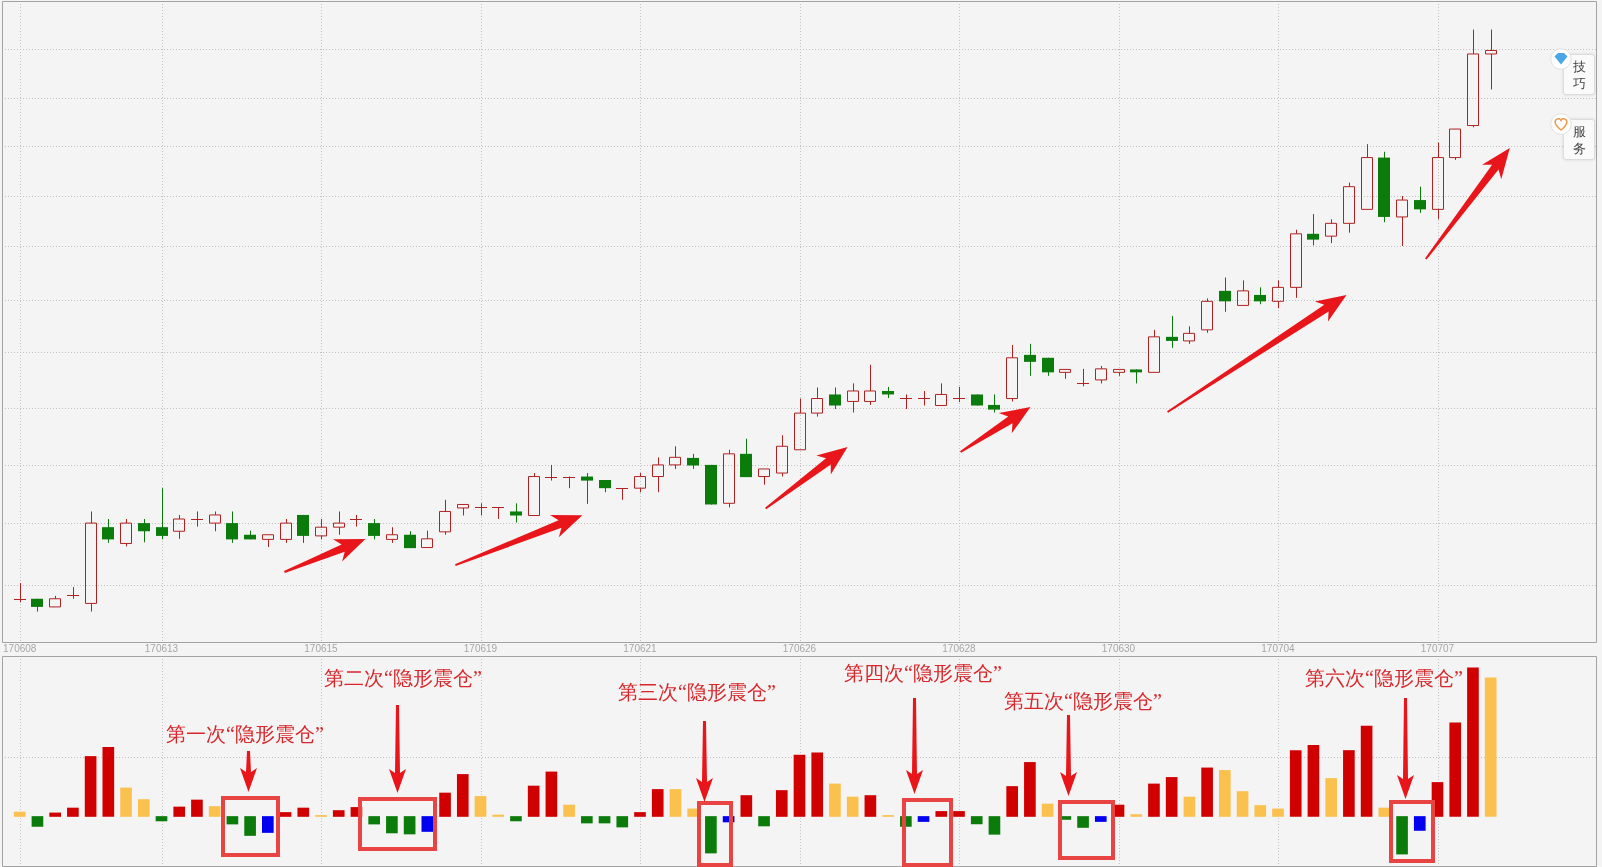  Describe the element at coordinates (20, 648) in the screenshot. I see `x-tick-label: 170608` at that location.